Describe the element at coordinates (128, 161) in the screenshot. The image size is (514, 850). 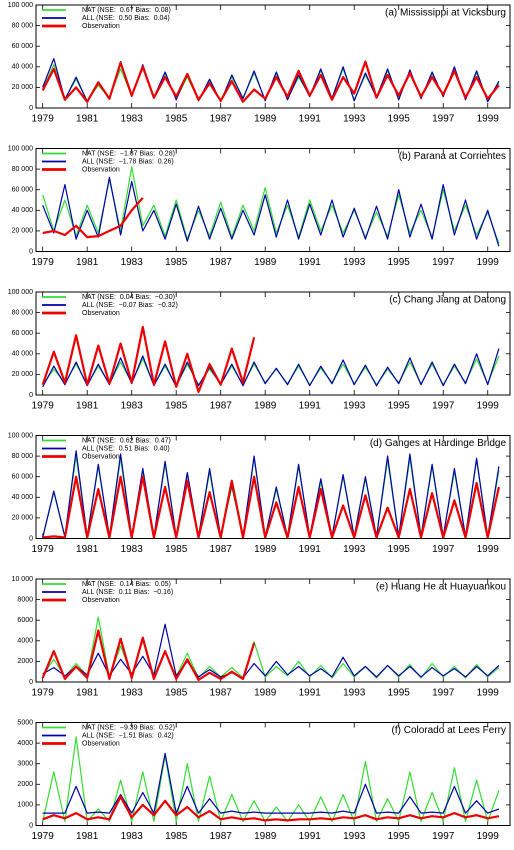
I see `legend-label: ALL (NSE: −1.78 Bias: 0.26)` at that location.